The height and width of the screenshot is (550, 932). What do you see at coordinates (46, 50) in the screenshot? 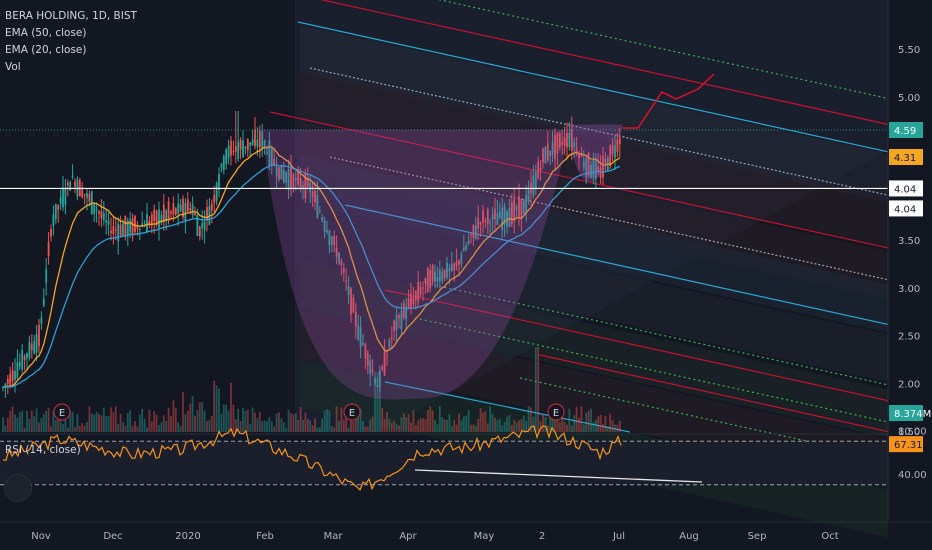
I see `ema20-label: EMA (20, close)` at bounding box center [46, 50].